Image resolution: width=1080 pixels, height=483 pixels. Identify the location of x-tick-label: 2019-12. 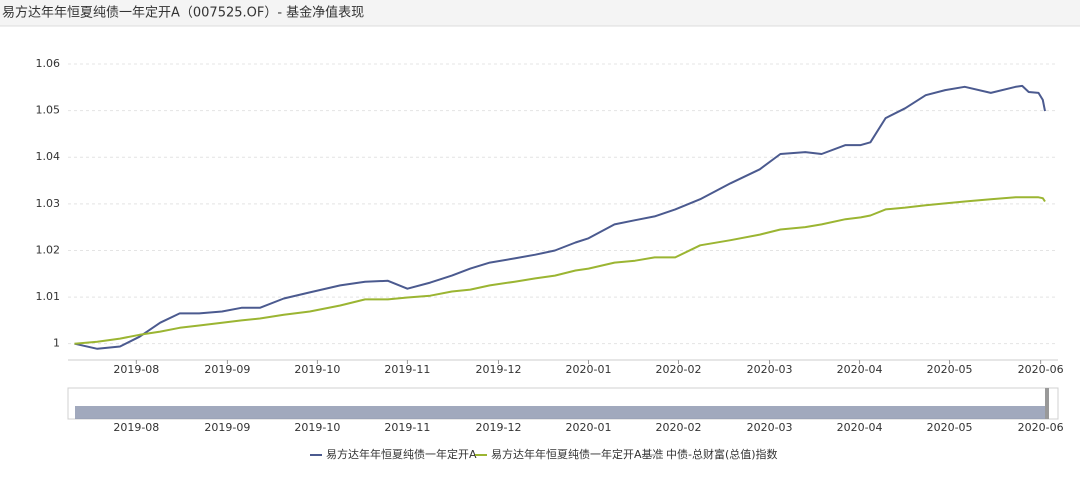
(498, 369).